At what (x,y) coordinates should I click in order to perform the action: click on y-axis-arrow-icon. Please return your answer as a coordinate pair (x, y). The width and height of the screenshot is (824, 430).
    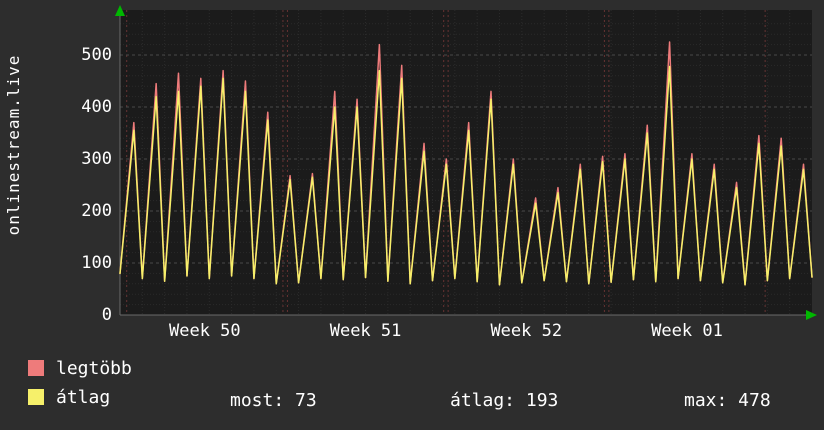
    Looking at the image, I should click on (120, 10).